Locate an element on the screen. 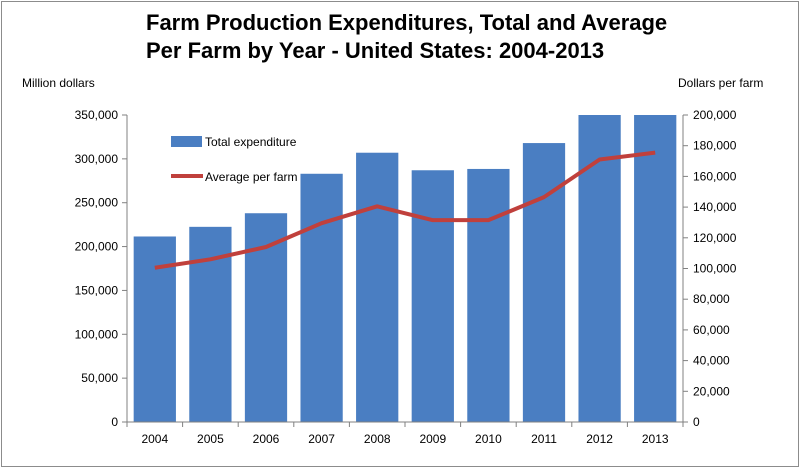 The width and height of the screenshot is (800, 468). right-tick-label: 80,000 is located at coordinates (711, 299).